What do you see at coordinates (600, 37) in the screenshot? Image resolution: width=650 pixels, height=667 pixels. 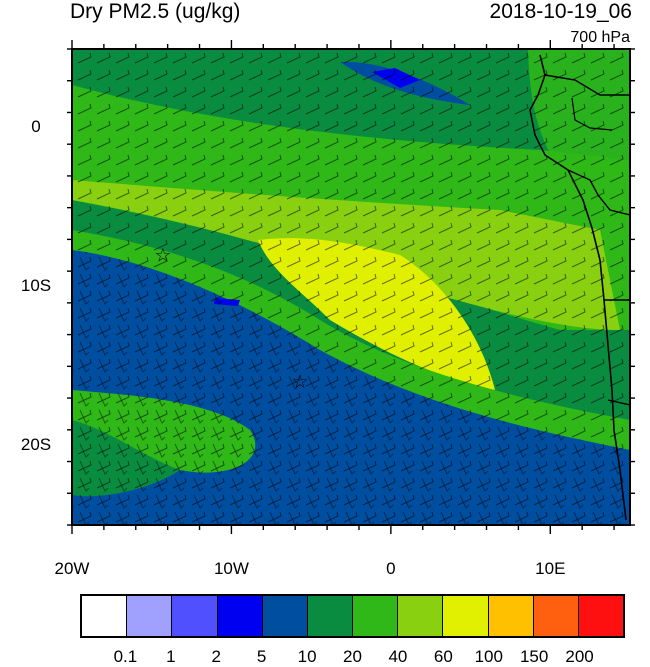 I see `pressure-level-label: 700 hPa` at bounding box center [600, 37].